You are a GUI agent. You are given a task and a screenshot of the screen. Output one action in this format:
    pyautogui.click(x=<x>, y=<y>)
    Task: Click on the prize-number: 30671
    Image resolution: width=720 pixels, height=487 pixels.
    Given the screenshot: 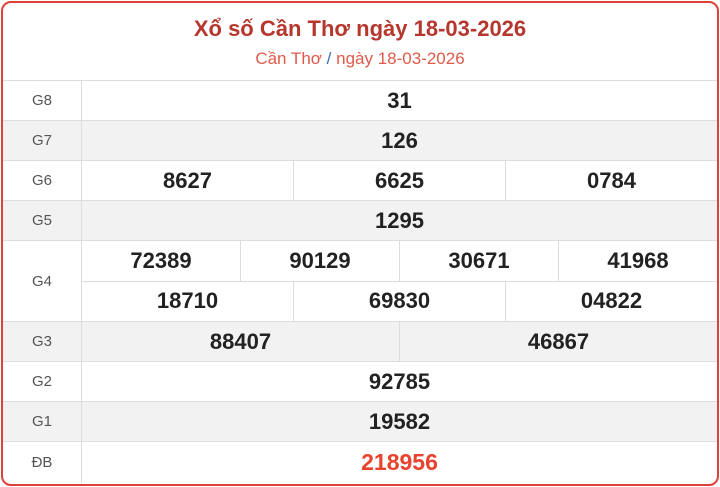 What is the action you would take?
    pyautogui.click(x=478, y=261)
    